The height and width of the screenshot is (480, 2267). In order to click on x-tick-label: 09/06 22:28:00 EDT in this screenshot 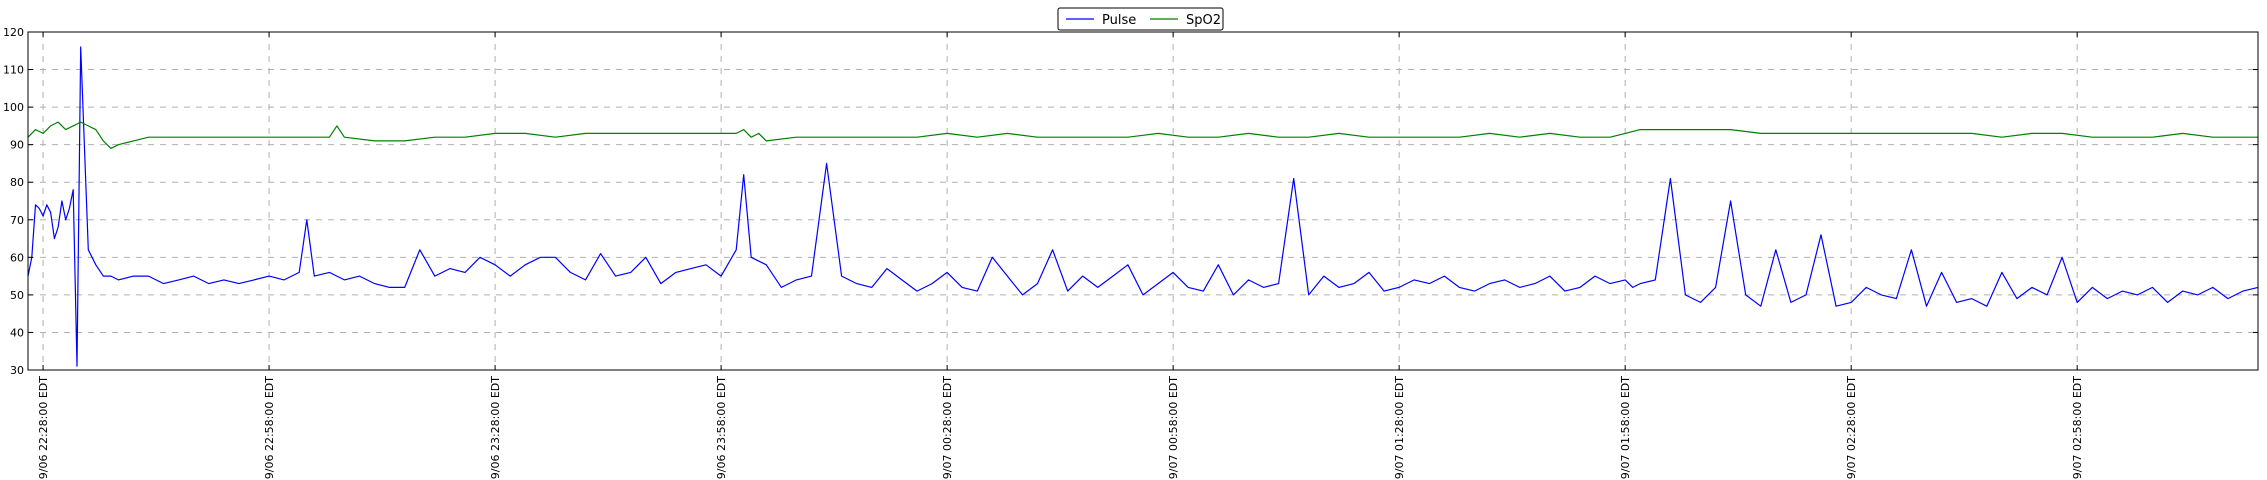, I will do `click(43, 428)`.